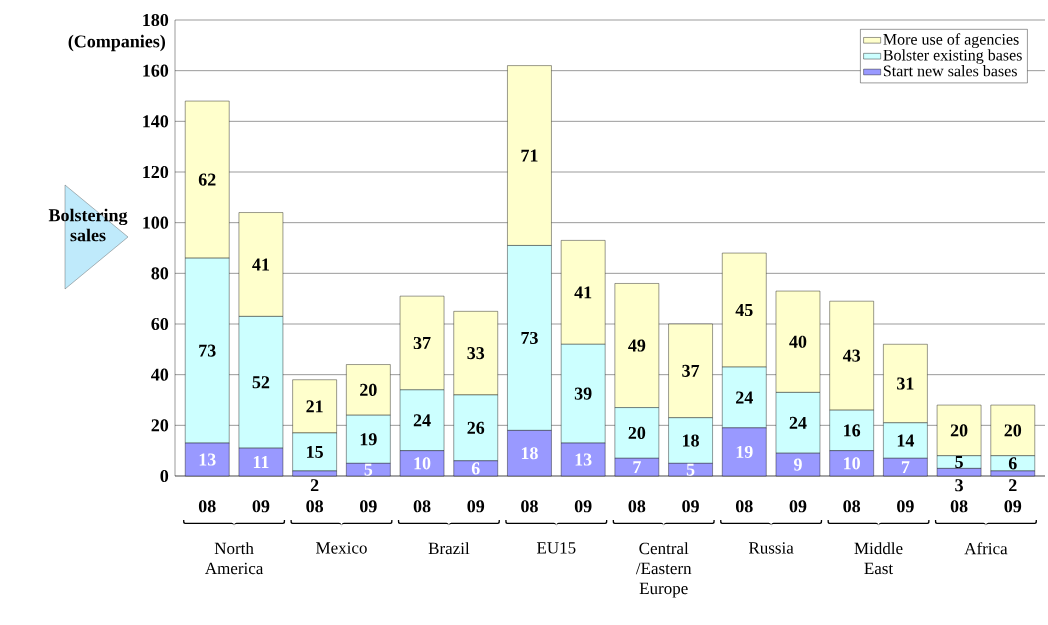 This screenshot has width=1048, height=625. What do you see at coordinates (476, 353) in the screenshot?
I see `data-label: 33` at bounding box center [476, 353].